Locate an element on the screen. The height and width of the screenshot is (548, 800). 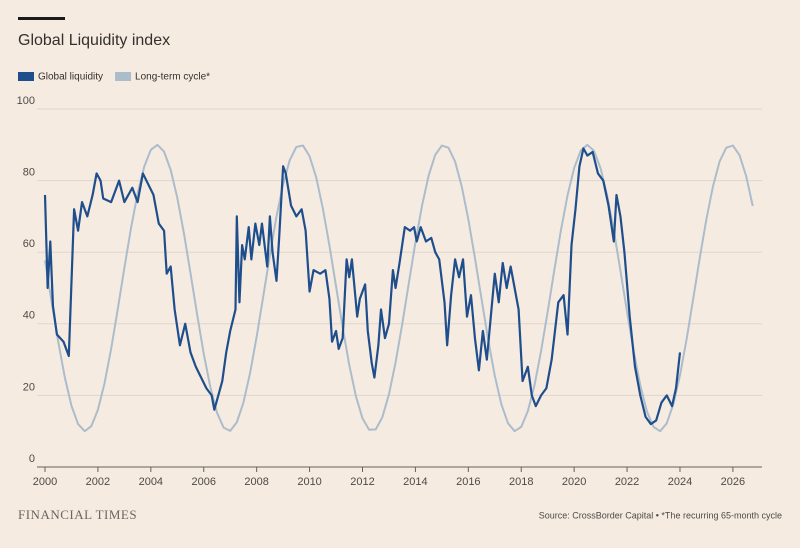
legend: Global liquidity Long-term cycle* is located at coordinates (114, 77).